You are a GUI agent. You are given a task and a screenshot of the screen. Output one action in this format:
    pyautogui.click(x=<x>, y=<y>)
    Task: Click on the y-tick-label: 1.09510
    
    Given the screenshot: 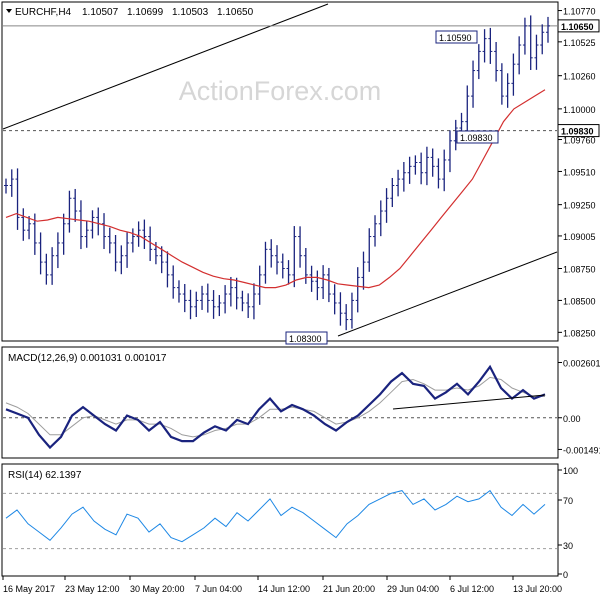 What is the action you would take?
    pyautogui.click(x=579, y=172)
    